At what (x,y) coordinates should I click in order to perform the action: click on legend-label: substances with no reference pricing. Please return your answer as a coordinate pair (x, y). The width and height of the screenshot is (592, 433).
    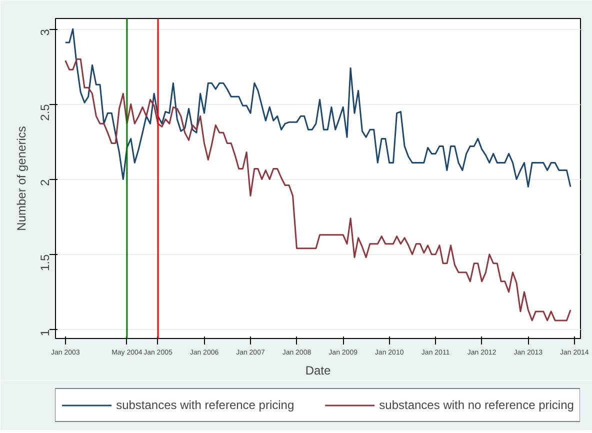
    Looking at the image, I should click on (476, 405).